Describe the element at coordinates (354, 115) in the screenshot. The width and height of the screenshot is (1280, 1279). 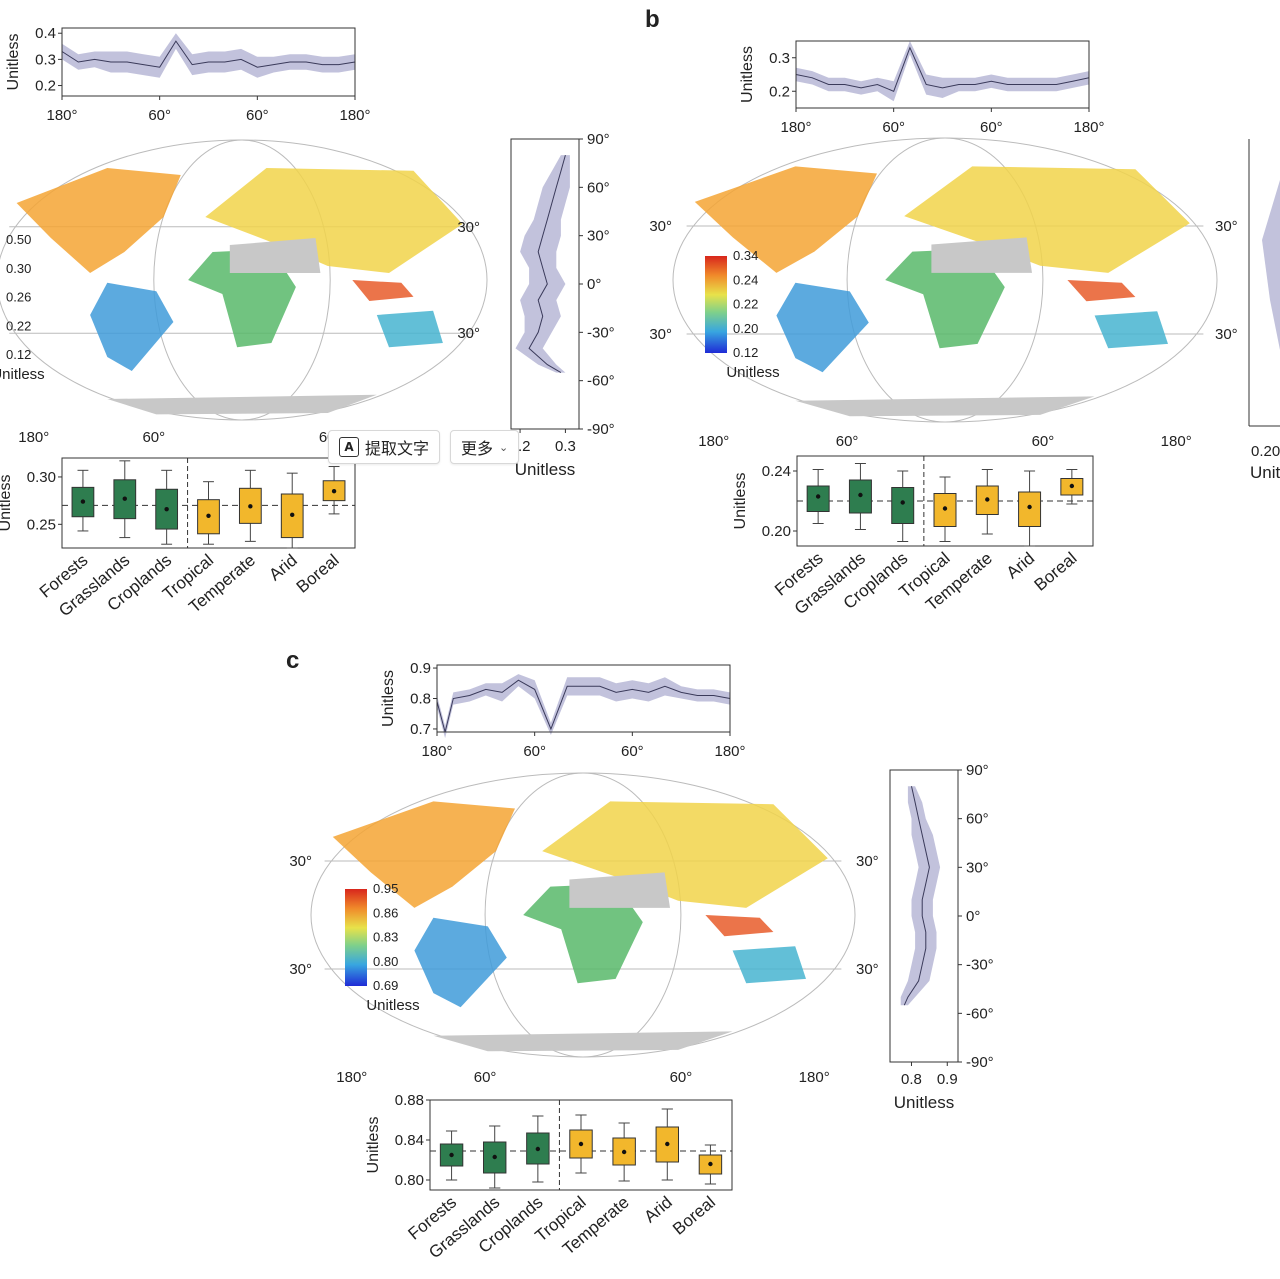
I see `x-tick-label: 180°` at that location.